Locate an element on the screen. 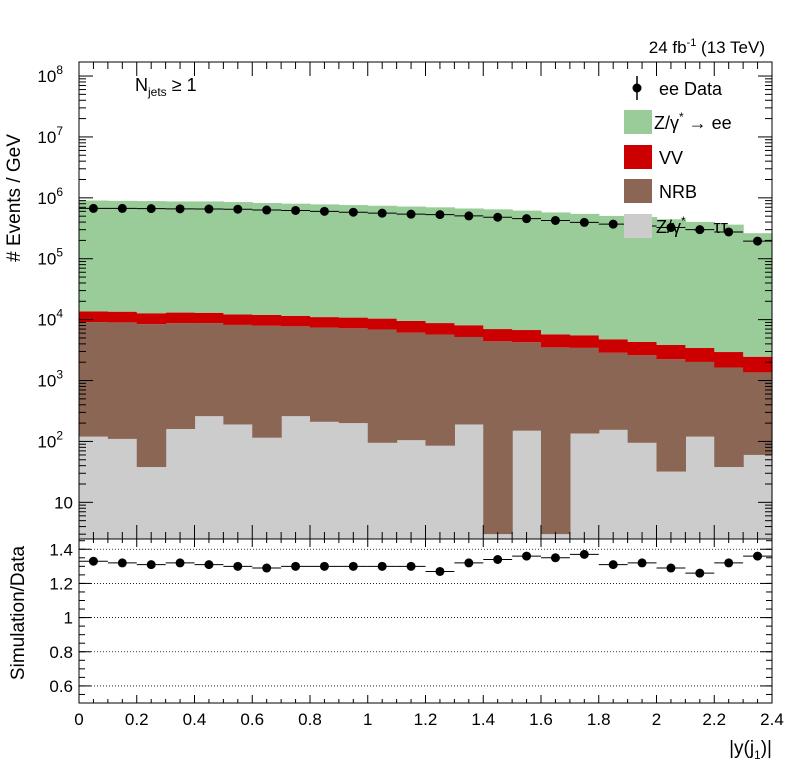 This screenshot has height=772, width=796. legend-label-vv: VV is located at coordinates (671, 158).